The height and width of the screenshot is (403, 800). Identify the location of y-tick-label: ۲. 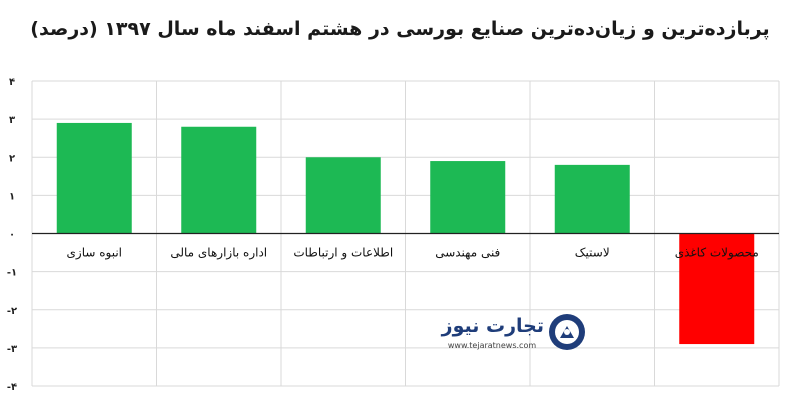
(12, 158).